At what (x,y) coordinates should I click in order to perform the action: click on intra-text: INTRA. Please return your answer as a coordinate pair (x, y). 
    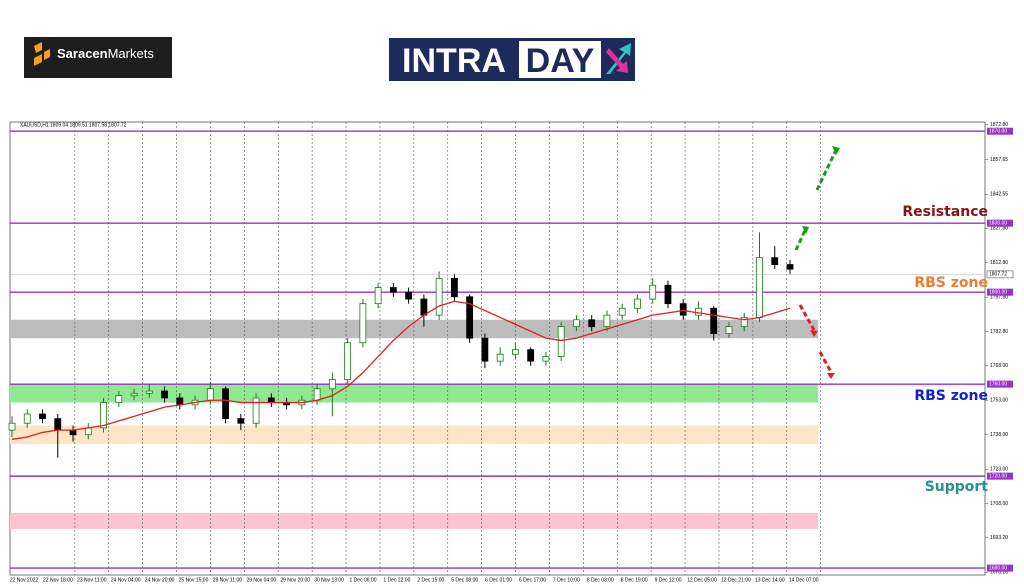
    Looking at the image, I should click on (454, 61).